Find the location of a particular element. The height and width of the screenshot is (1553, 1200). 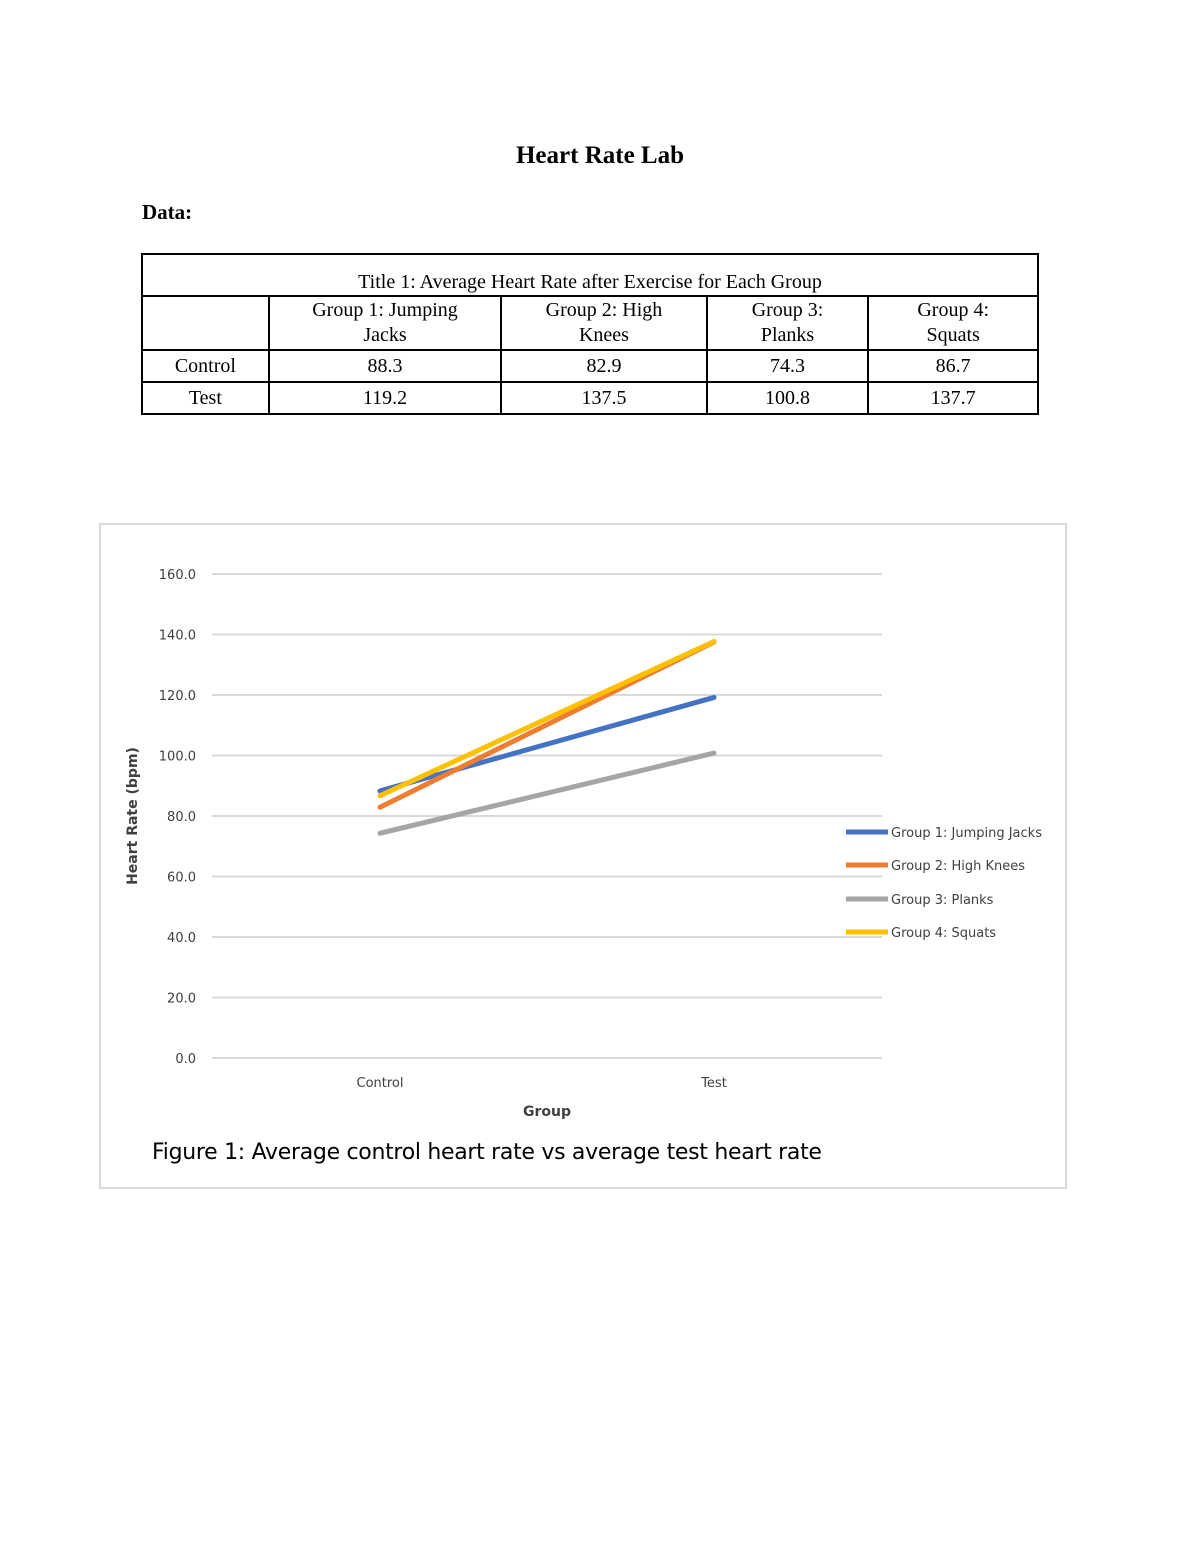

y-tick-label: 0.0 is located at coordinates (185, 1059).